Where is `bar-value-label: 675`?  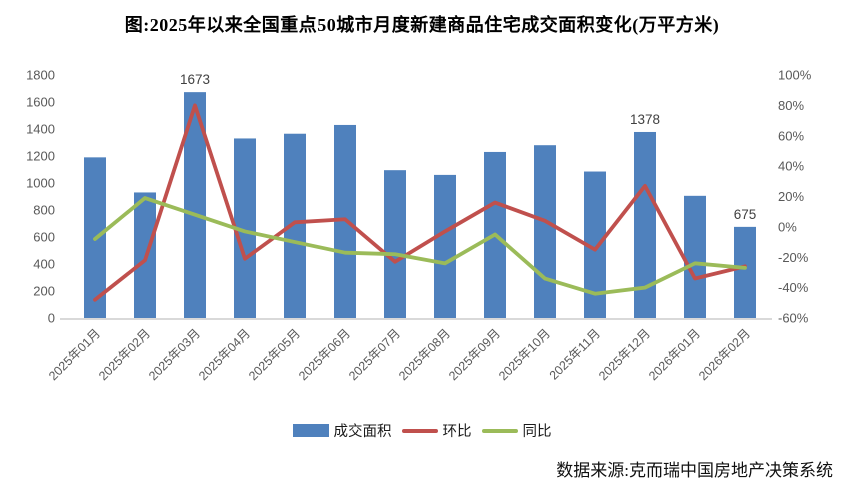
bar-value-label: 675 is located at coordinates (745, 214).